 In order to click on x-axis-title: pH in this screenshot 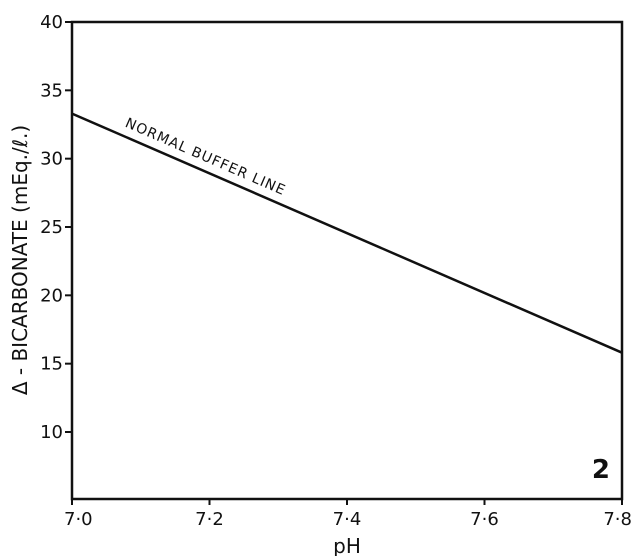, I will do `click(347, 545)`.